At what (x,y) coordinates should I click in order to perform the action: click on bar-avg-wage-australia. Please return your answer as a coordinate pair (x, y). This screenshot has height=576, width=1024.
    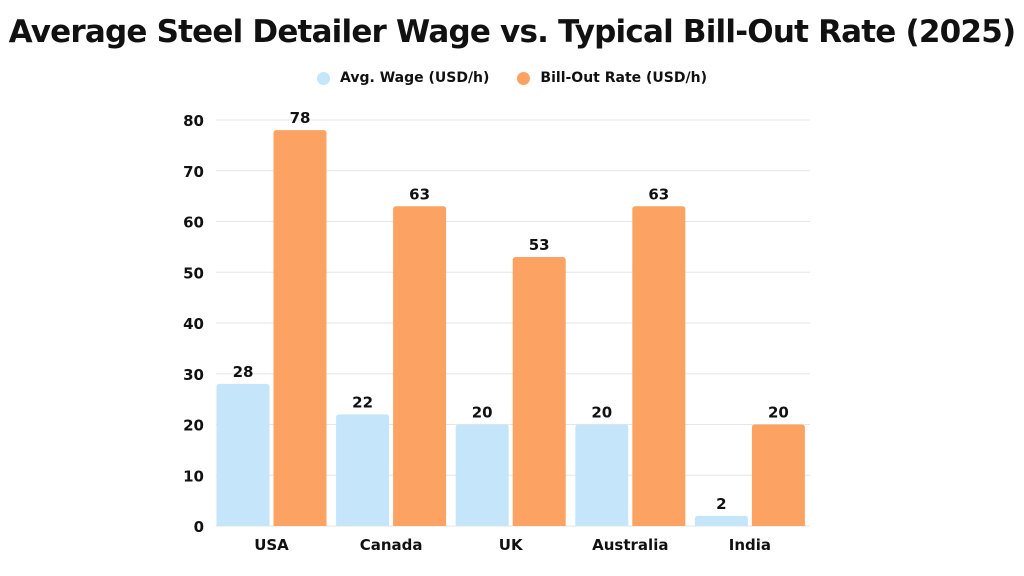
    Looking at the image, I should click on (602, 475).